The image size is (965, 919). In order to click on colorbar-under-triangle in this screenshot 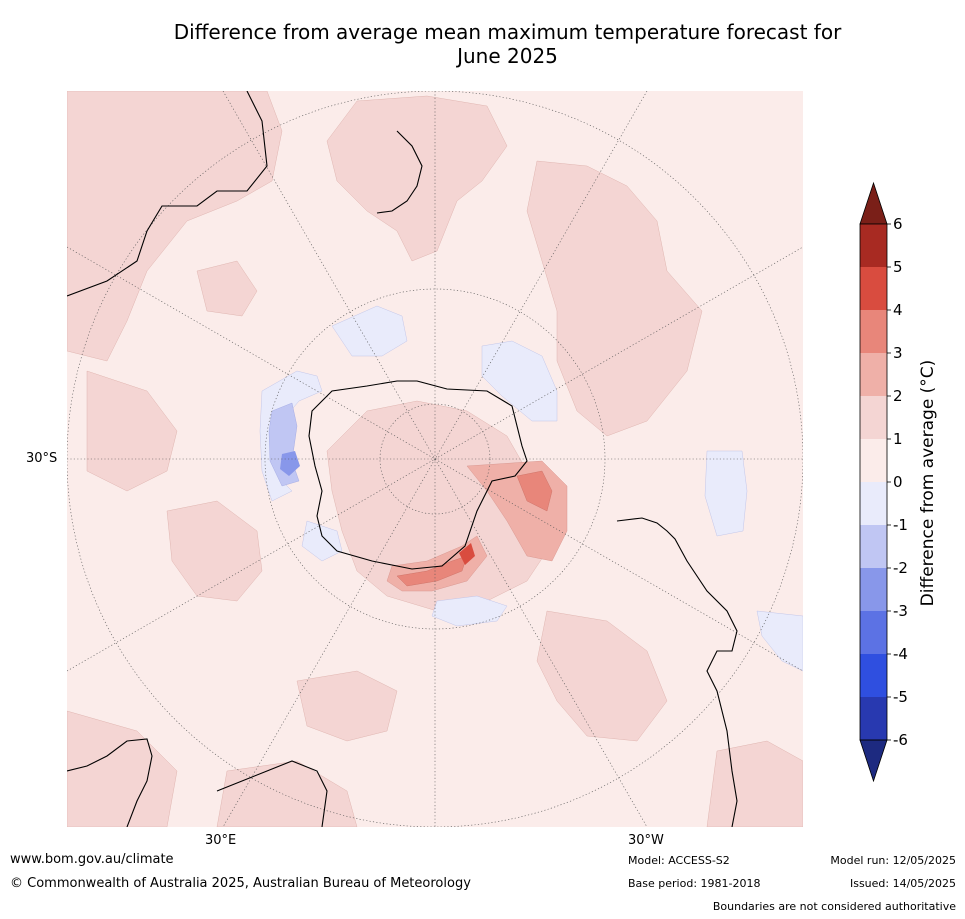, I will do `click(873, 760)`.